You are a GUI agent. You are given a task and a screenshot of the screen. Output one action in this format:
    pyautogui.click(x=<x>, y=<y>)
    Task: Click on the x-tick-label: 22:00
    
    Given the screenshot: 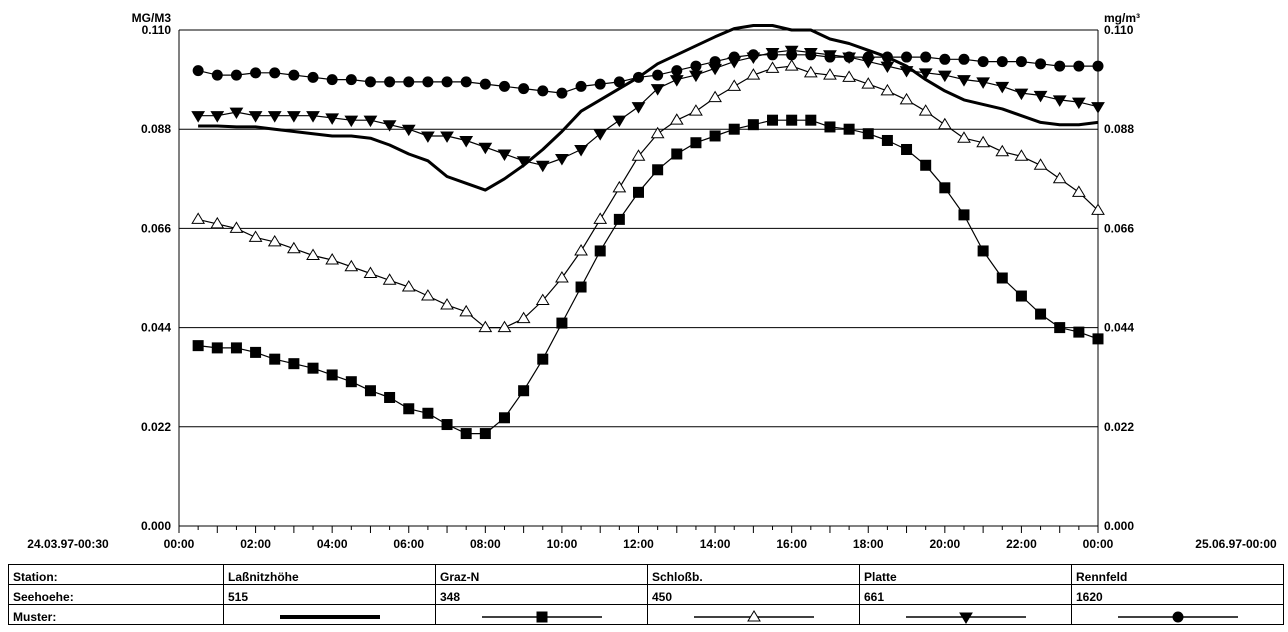 What is the action you would take?
    pyautogui.click(x=1021, y=544)
    